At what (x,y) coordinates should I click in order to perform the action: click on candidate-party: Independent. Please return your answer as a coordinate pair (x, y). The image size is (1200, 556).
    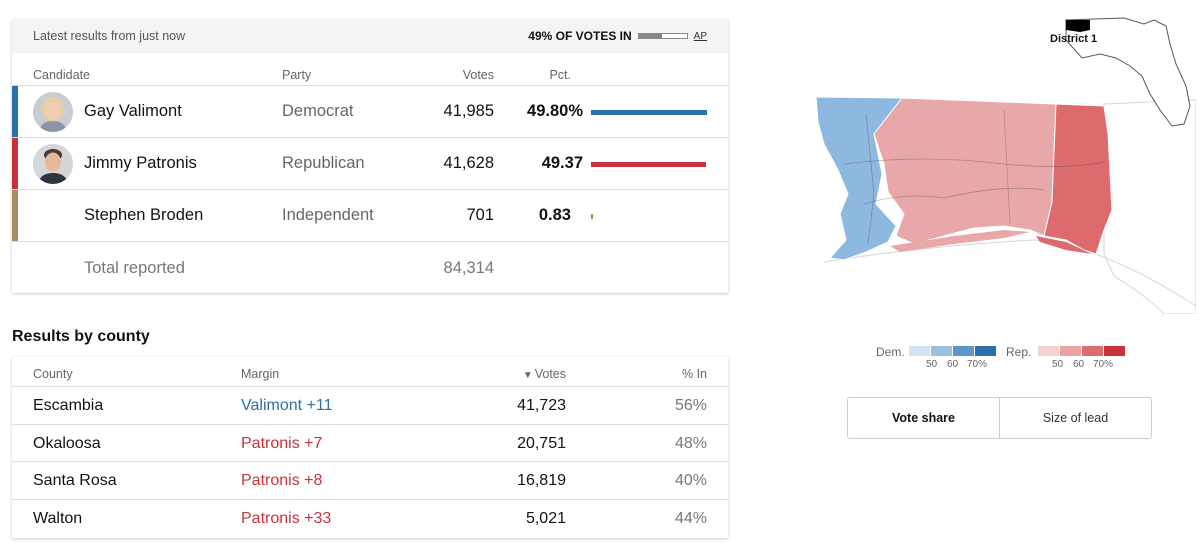
    Looking at the image, I should click on (328, 215).